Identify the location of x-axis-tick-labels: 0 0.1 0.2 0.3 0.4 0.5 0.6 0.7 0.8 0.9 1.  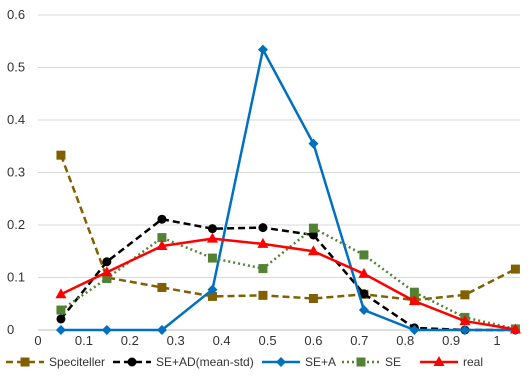
(267, 340).